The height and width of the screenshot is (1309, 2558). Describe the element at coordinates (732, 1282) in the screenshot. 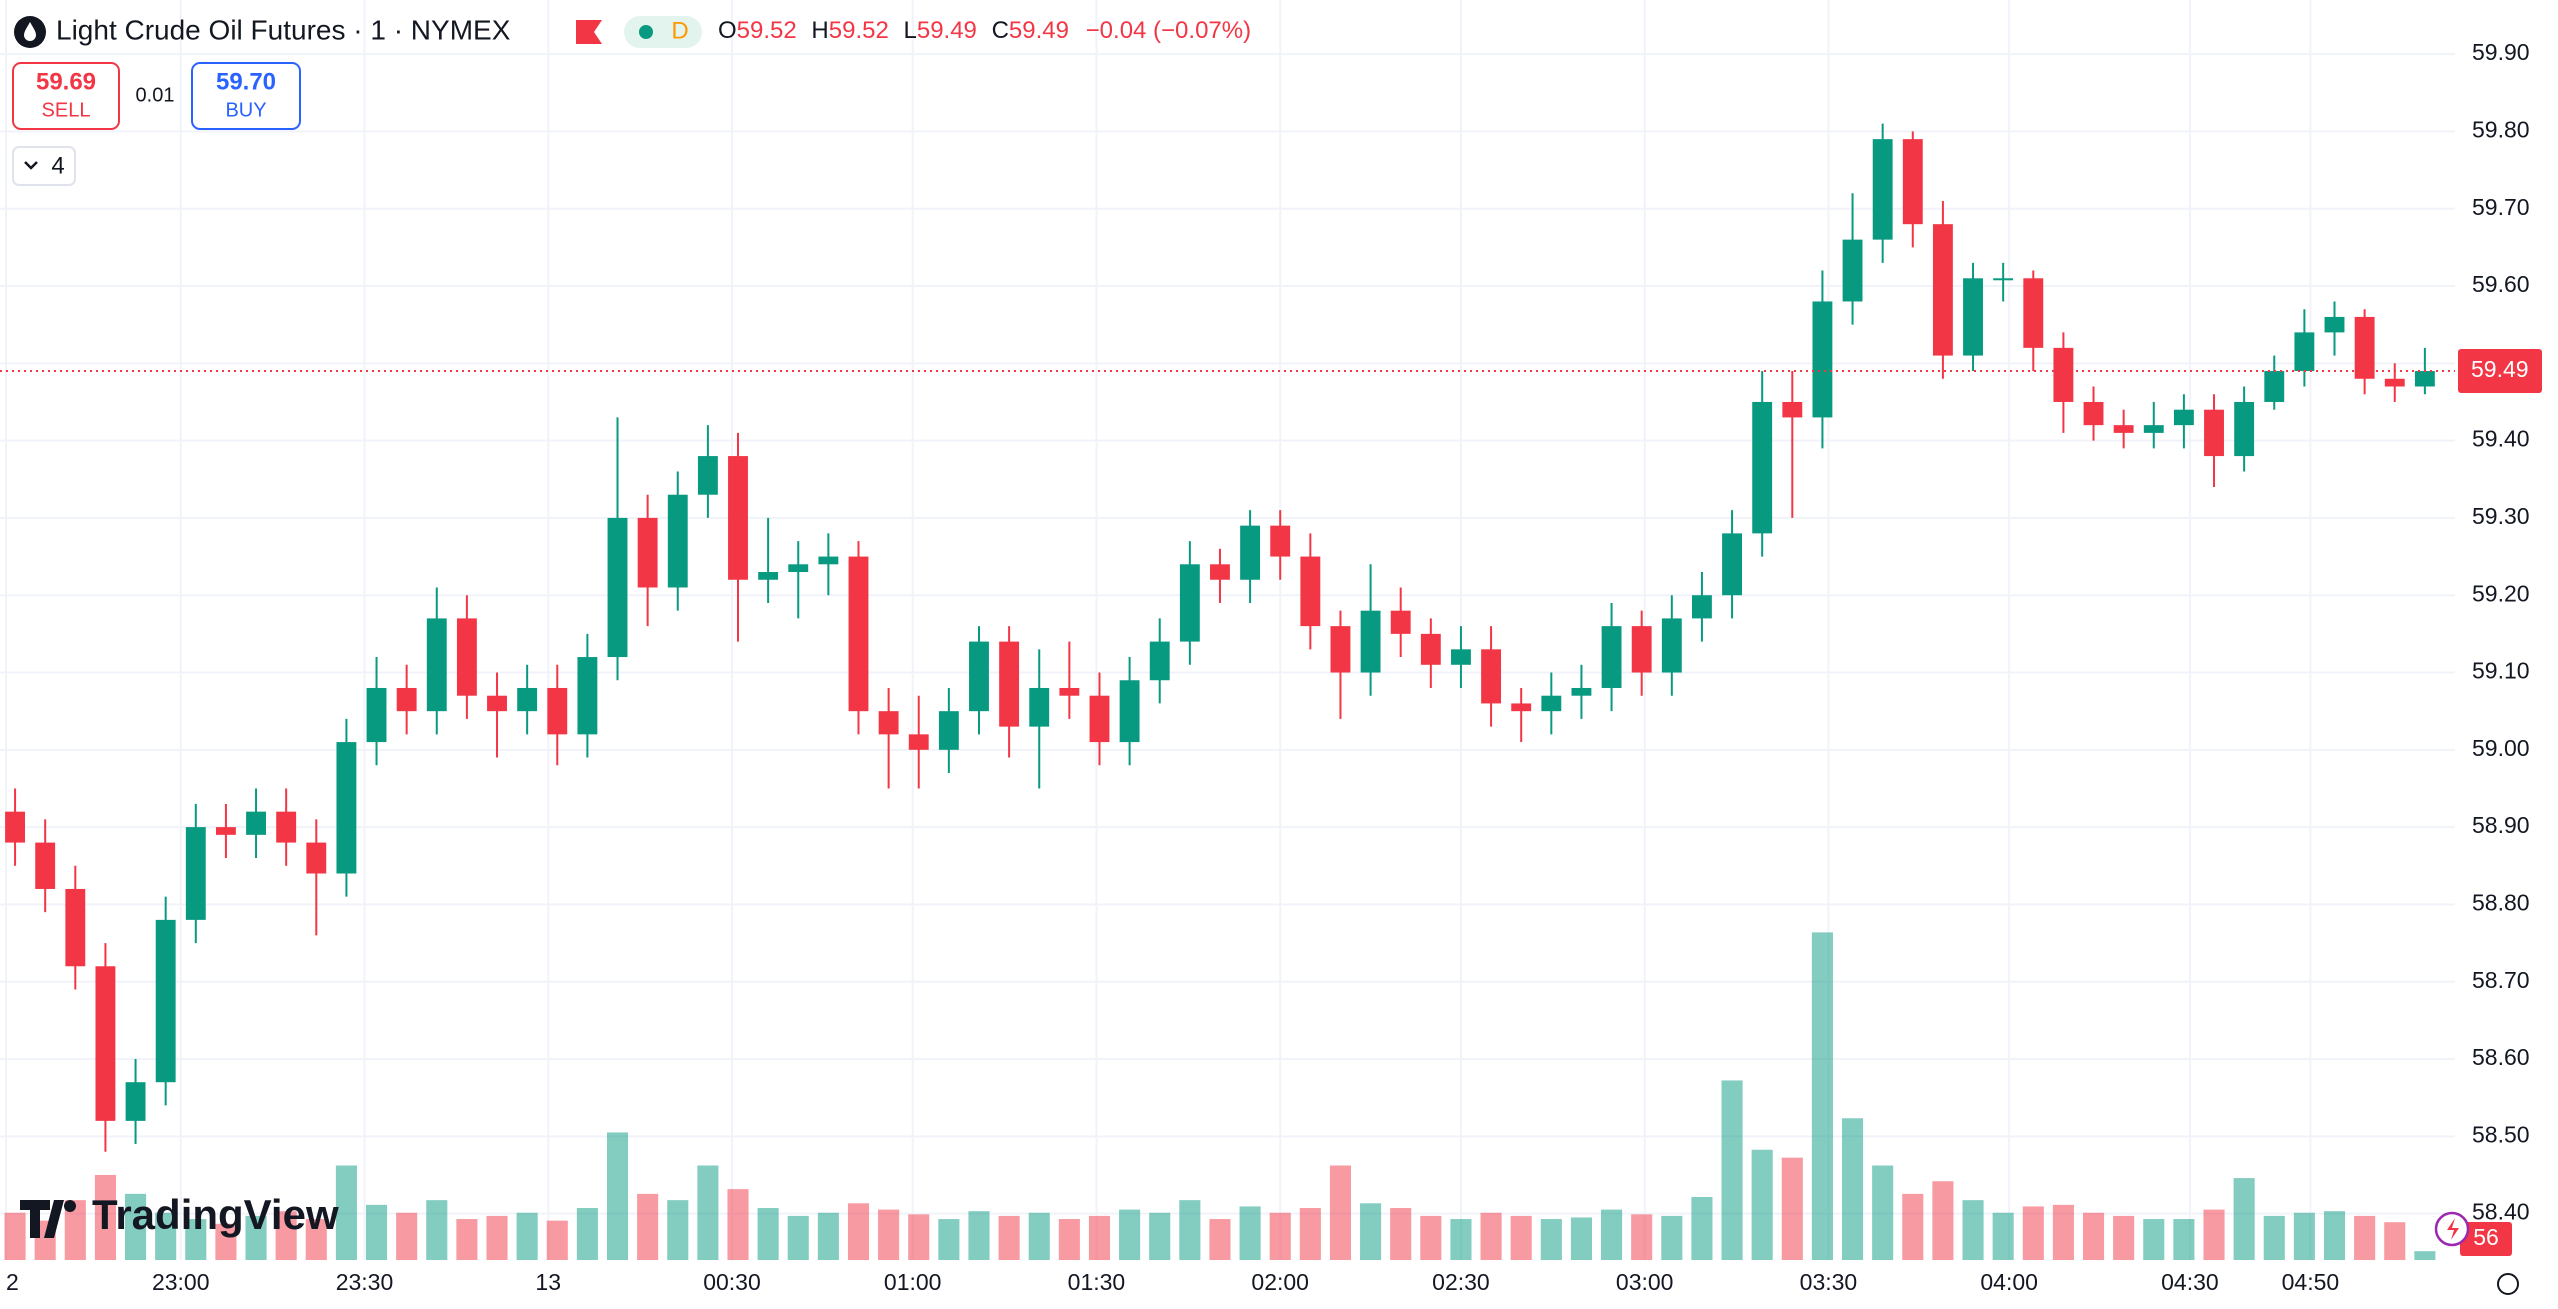

I see `x-tick-label: 00:30` at that location.